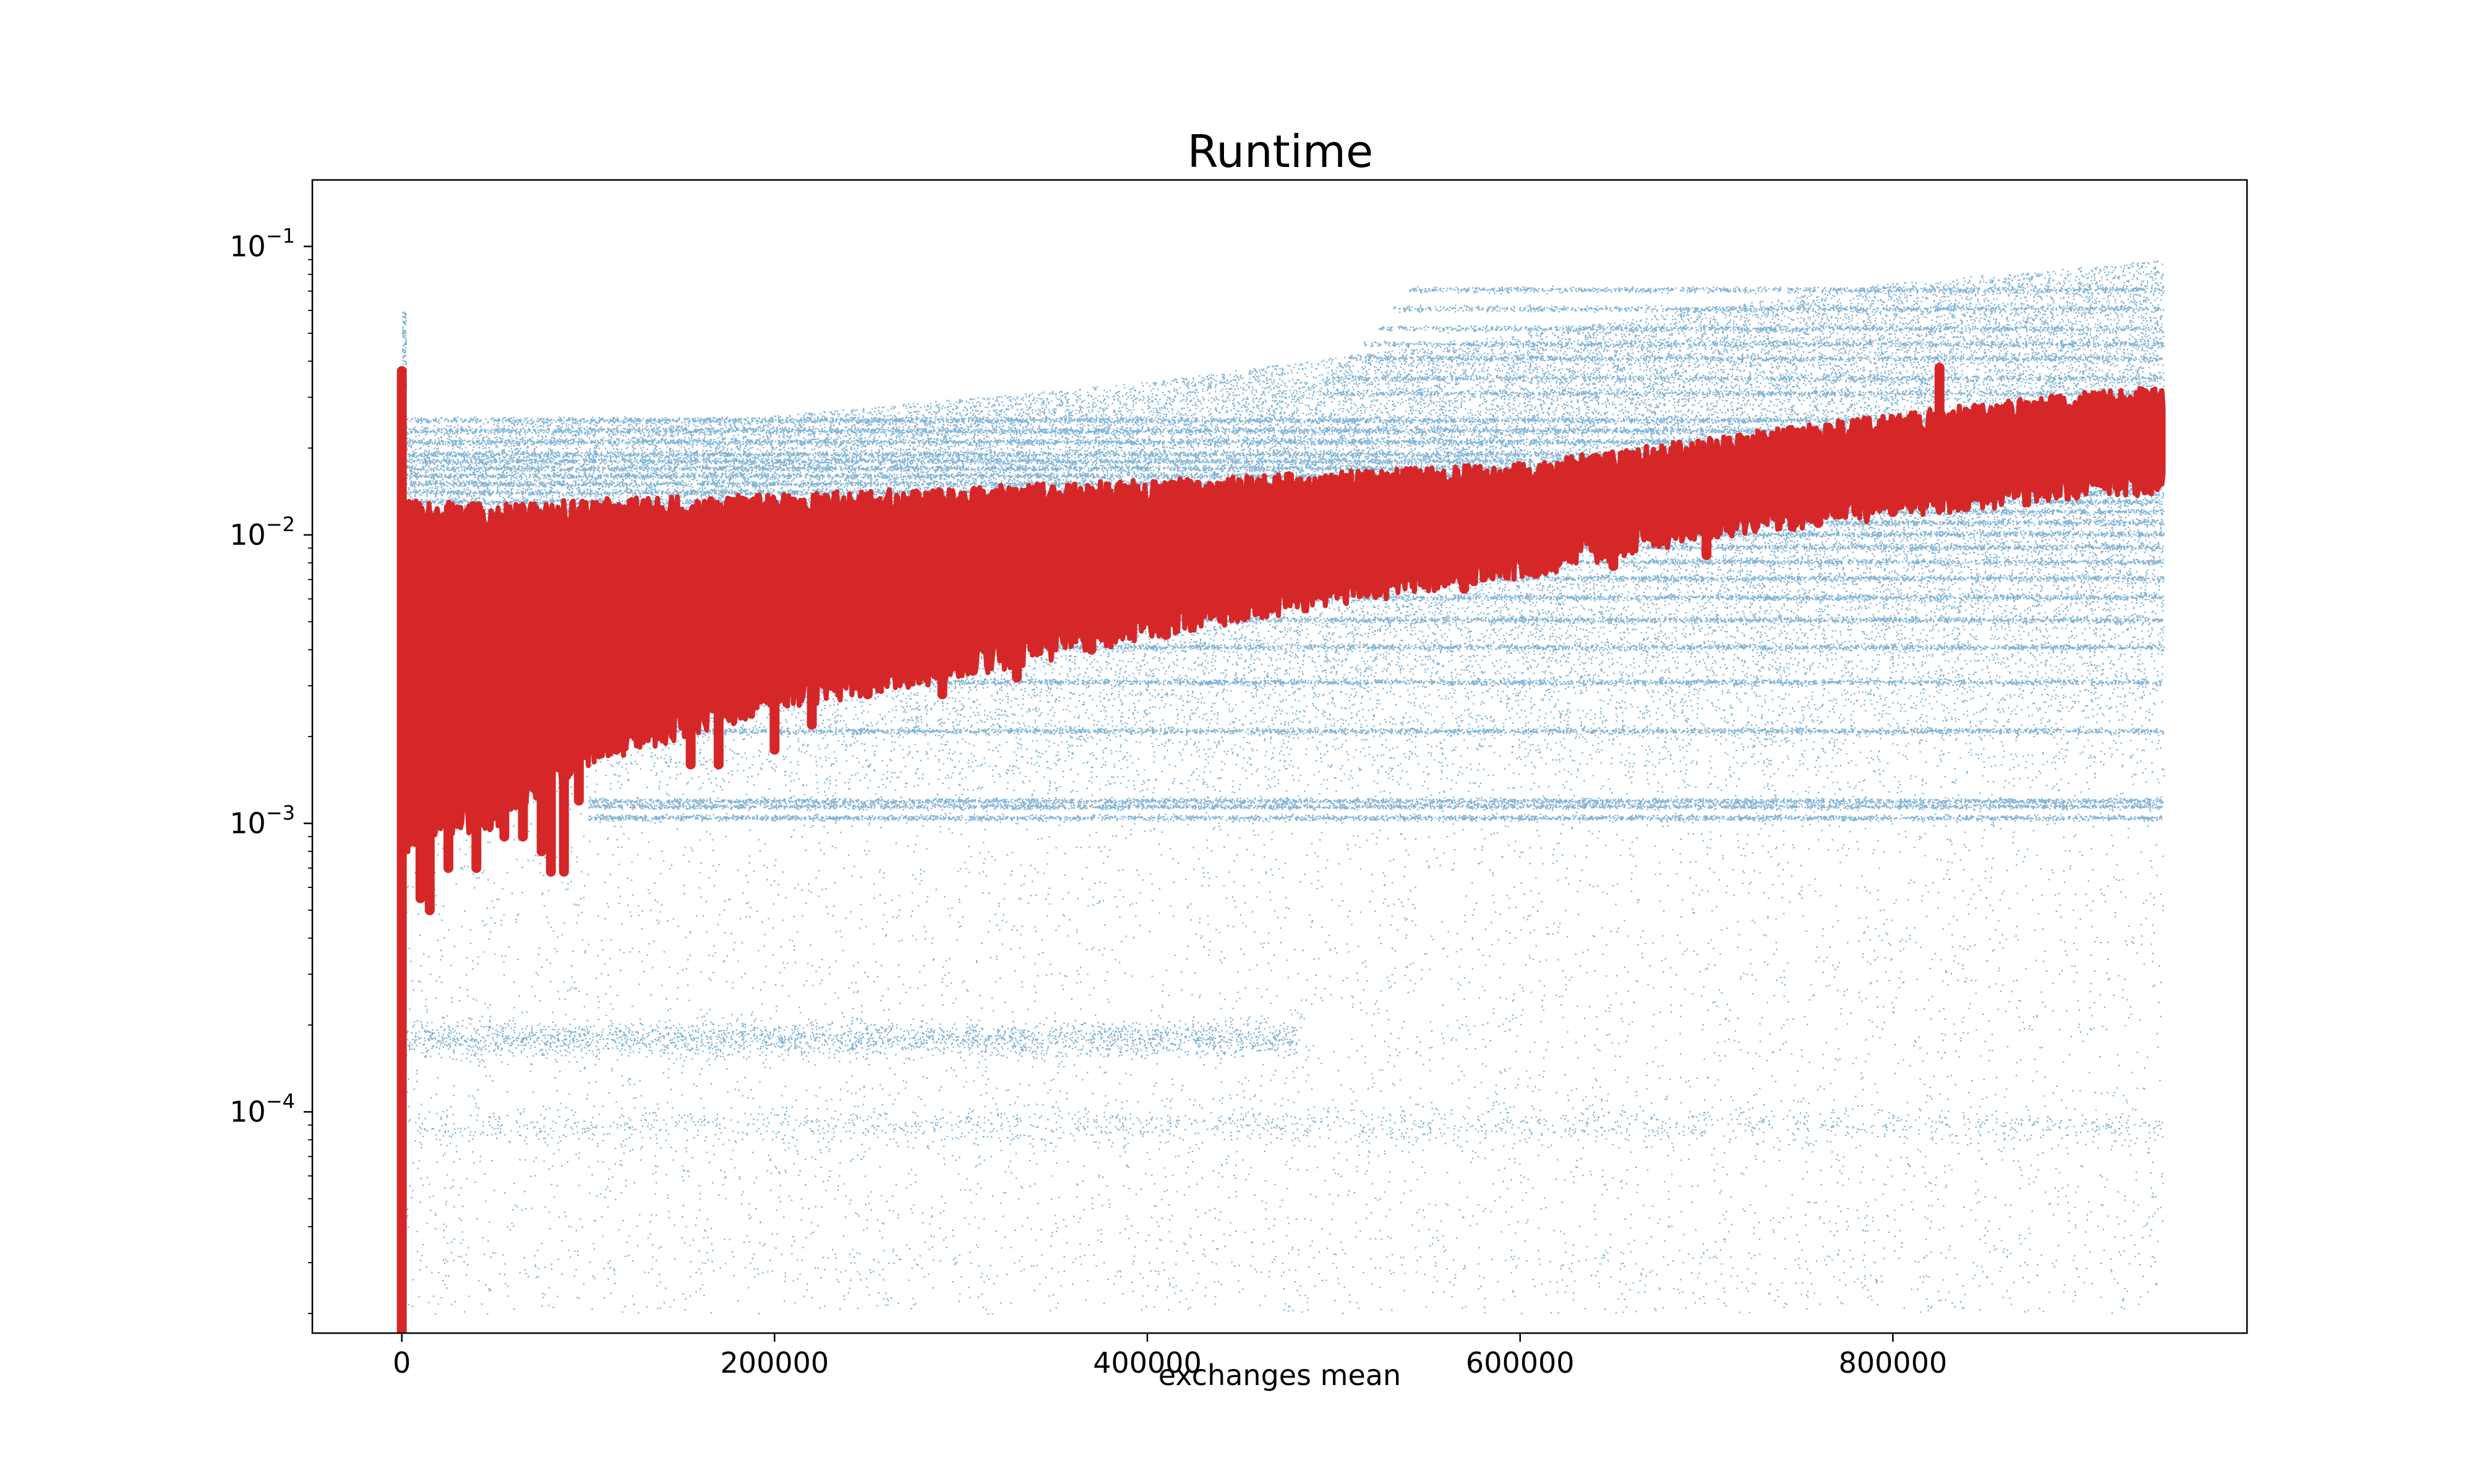 The width and height of the screenshot is (2474, 1484). What do you see at coordinates (1894, 1363) in the screenshot?
I see `x-tick-label: 800000` at bounding box center [1894, 1363].